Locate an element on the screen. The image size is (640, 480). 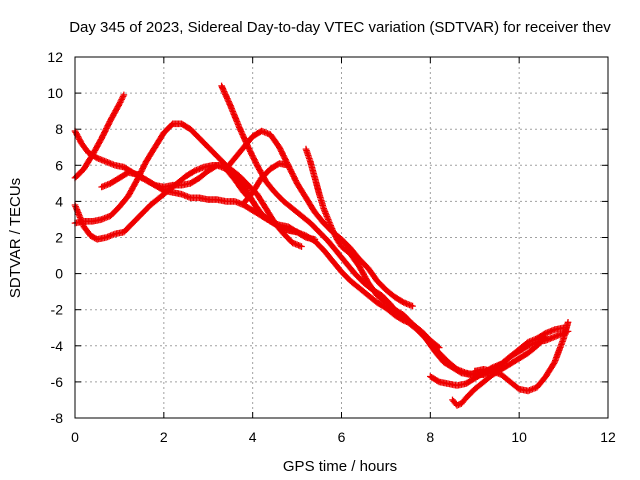
x-axis-title: GPS time / hours is located at coordinates (340, 466).